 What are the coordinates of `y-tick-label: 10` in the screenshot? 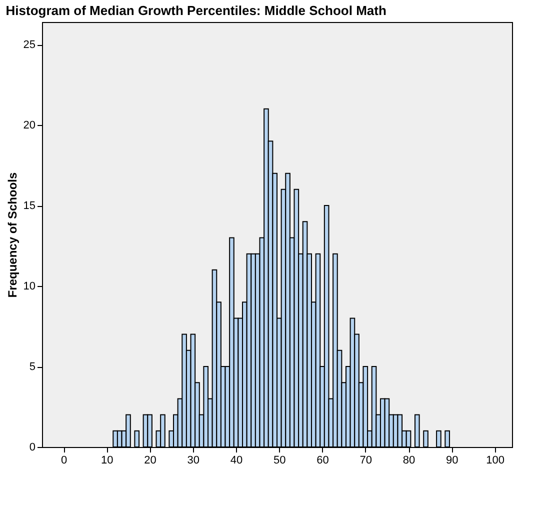 It's located at (29, 286).